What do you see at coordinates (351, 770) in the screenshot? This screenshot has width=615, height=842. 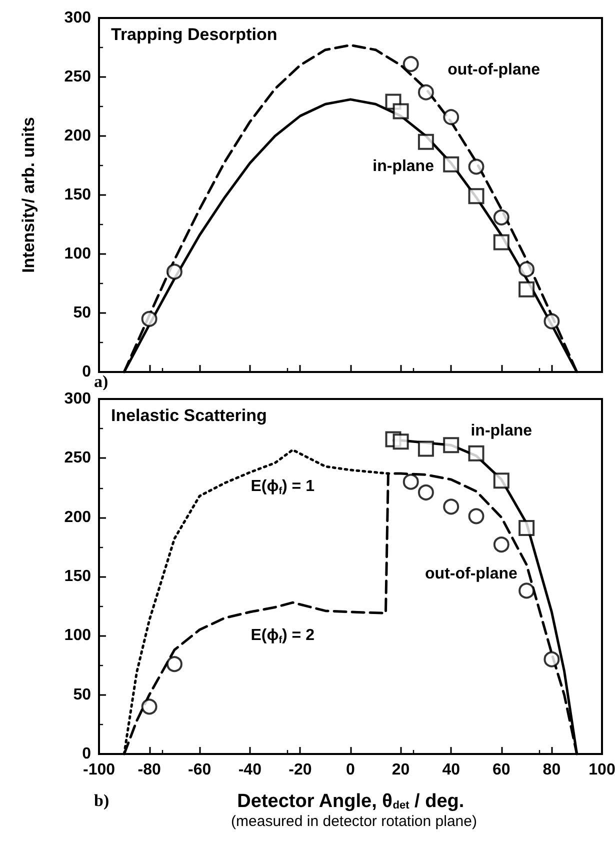 I see `x-tick-label: 0` at bounding box center [351, 770].